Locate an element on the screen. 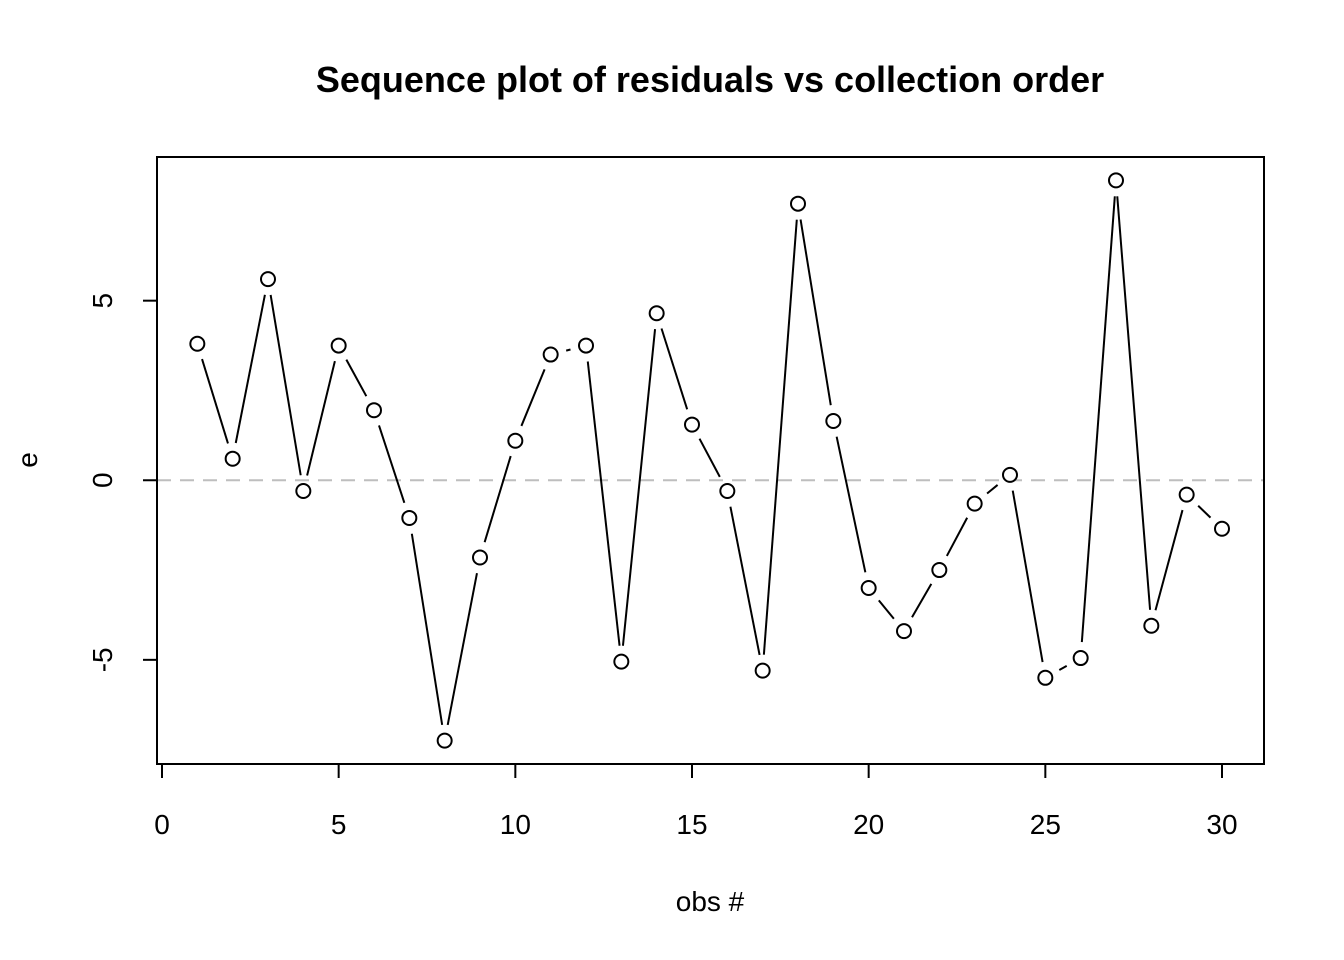 This screenshot has width=1344, height=960. x-tick-label: 25 is located at coordinates (1045, 824).